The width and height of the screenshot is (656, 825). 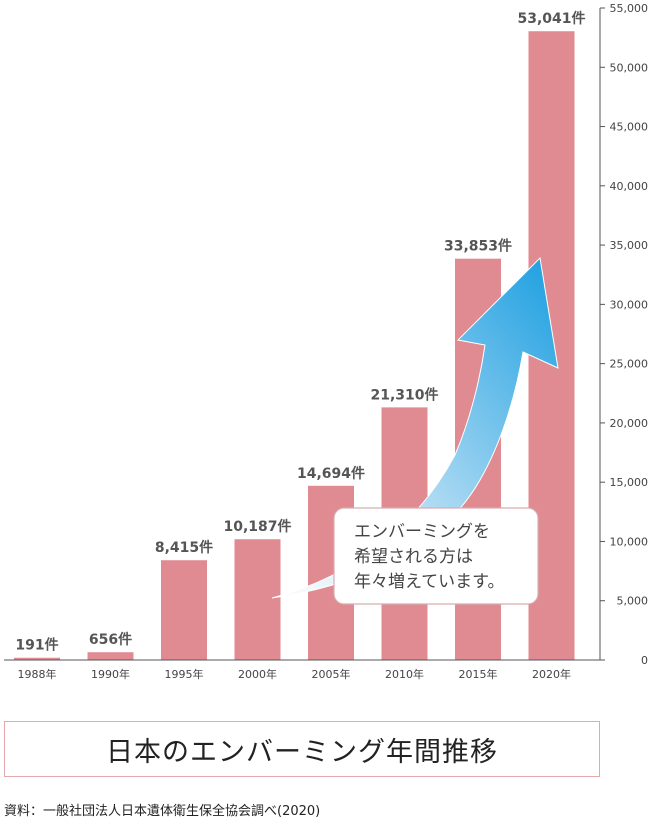 What do you see at coordinates (404, 394) in the screenshot?
I see `bar-value-label-5: 21,310件` at bounding box center [404, 394].